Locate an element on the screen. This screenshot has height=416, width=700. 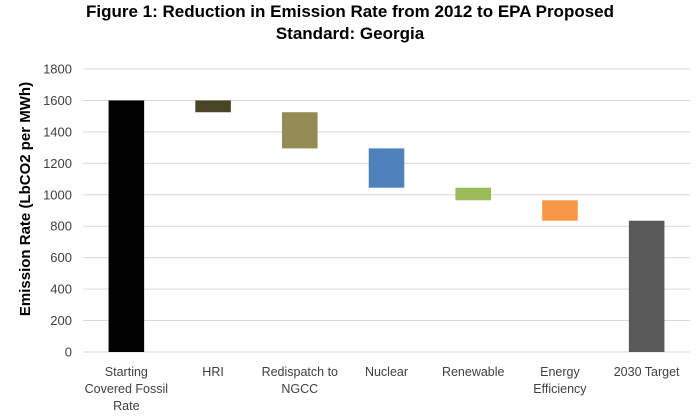
x-tick-label-line: 2030 Target is located at coordinates (647, 372).